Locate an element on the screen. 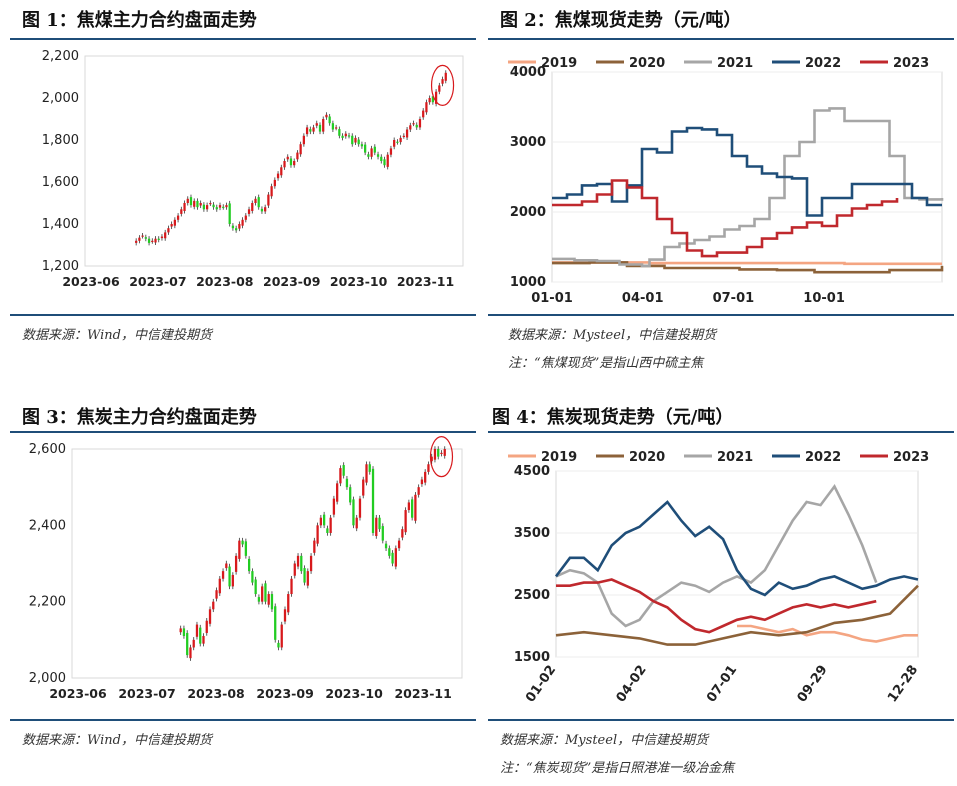 The height and width of the screenshot is (786, 957). y-tick-label: 3000 is located at coordinates (528, 142).